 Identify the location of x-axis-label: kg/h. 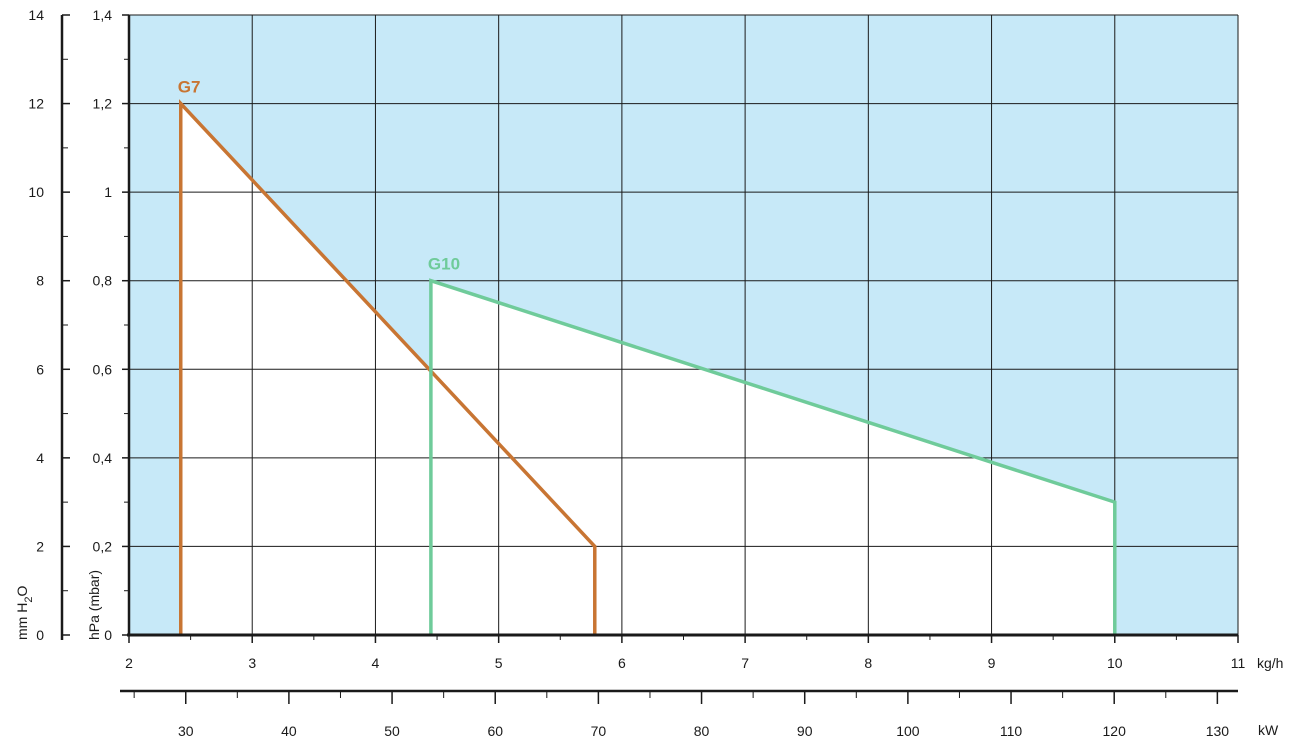
(1270, 663).